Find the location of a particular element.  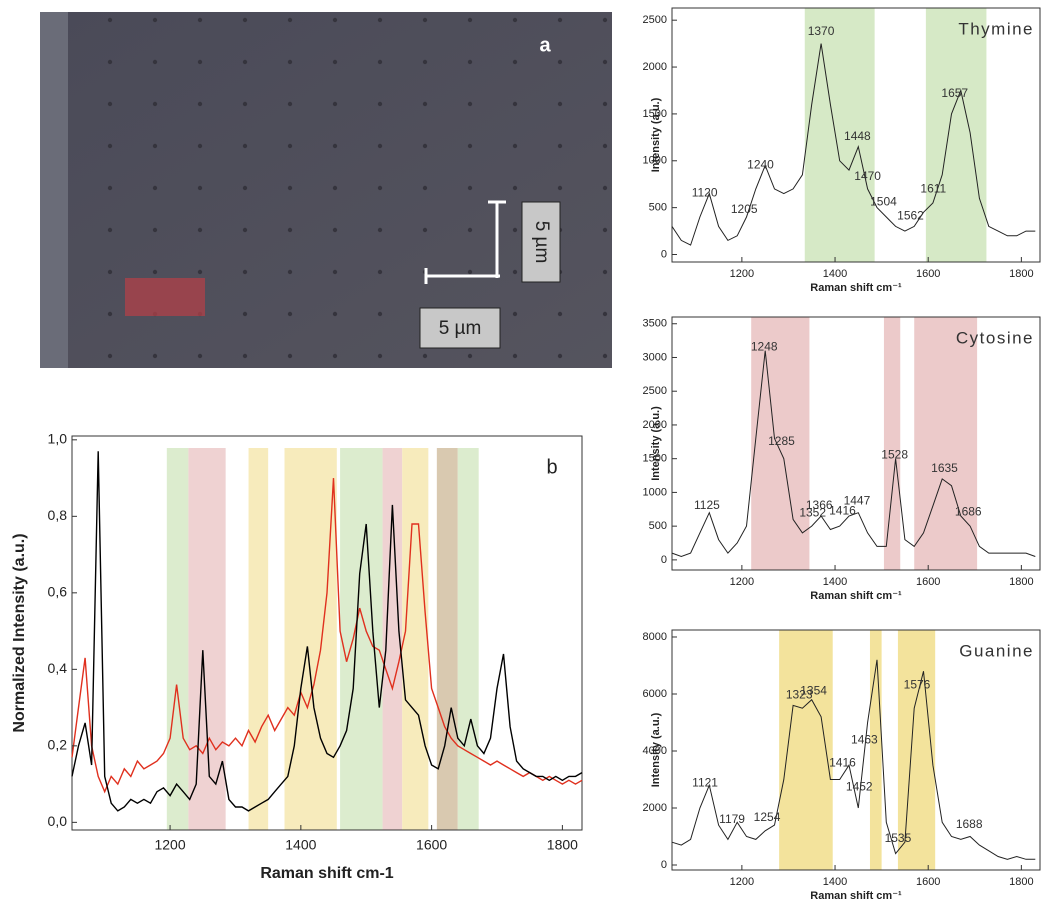

peak-label: 1366 is located at coordinates (819, 505).